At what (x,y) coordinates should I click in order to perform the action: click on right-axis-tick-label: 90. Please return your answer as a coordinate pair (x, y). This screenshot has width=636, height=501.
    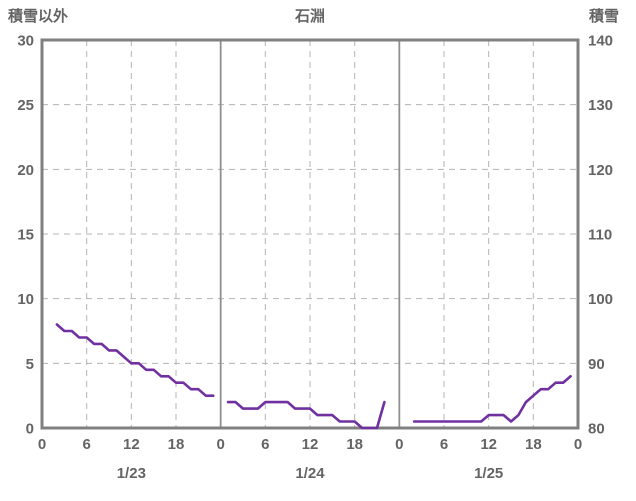
    Looking at the image, I should click on (596, 364).